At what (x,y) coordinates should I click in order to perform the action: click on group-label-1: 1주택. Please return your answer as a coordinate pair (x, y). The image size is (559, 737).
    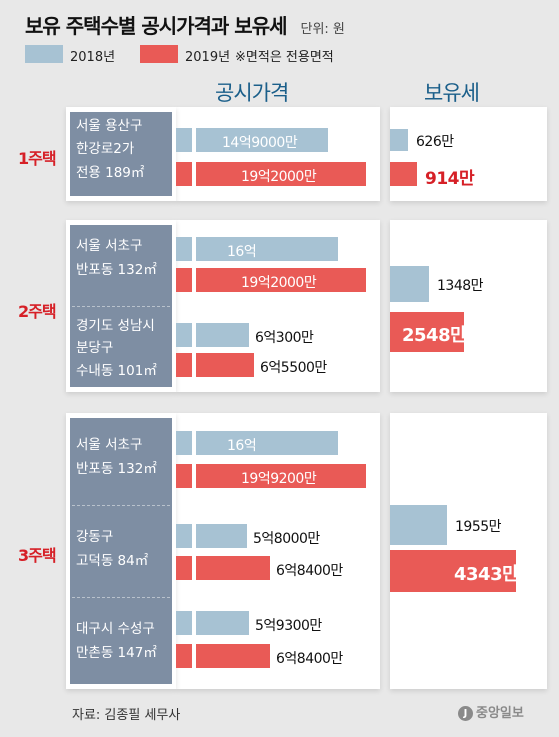
    Looking at the image, I should click on (37, 158).